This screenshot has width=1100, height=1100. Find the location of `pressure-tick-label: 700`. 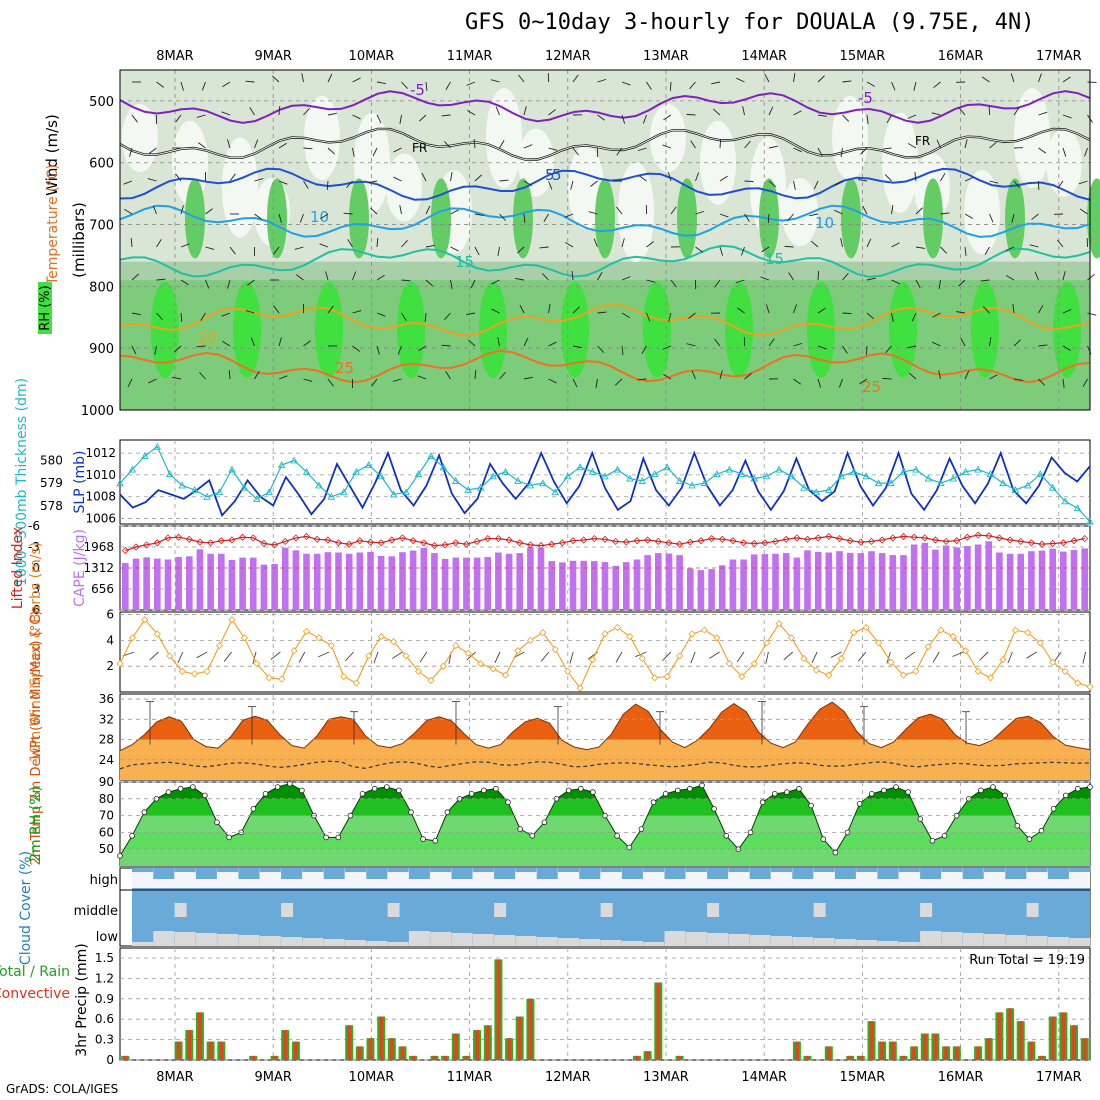

pressure-tick-label: 700 is located at coordinates (101, 226).